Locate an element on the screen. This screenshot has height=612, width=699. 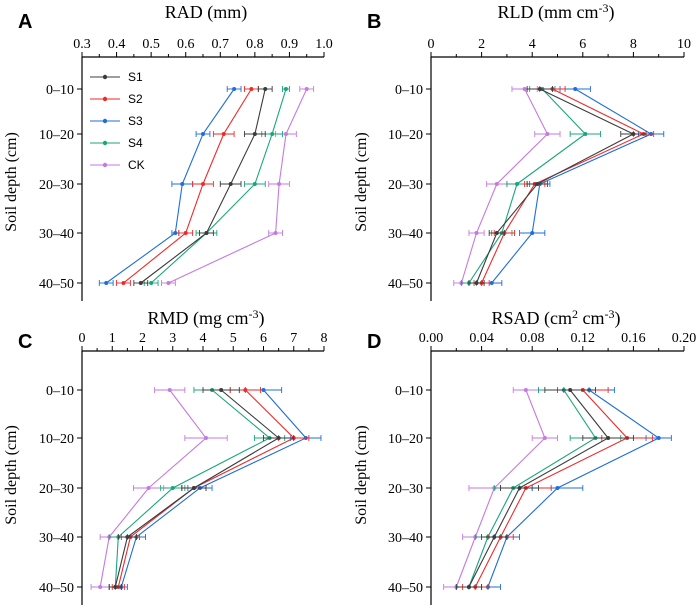
x-tick-label: 7 is located at coordinates (293, 338).